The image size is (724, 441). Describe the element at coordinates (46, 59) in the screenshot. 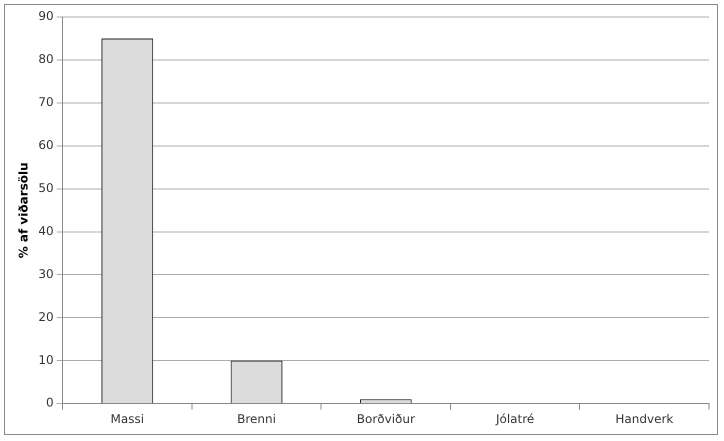

I see `y-tick-label: 80` at that location.